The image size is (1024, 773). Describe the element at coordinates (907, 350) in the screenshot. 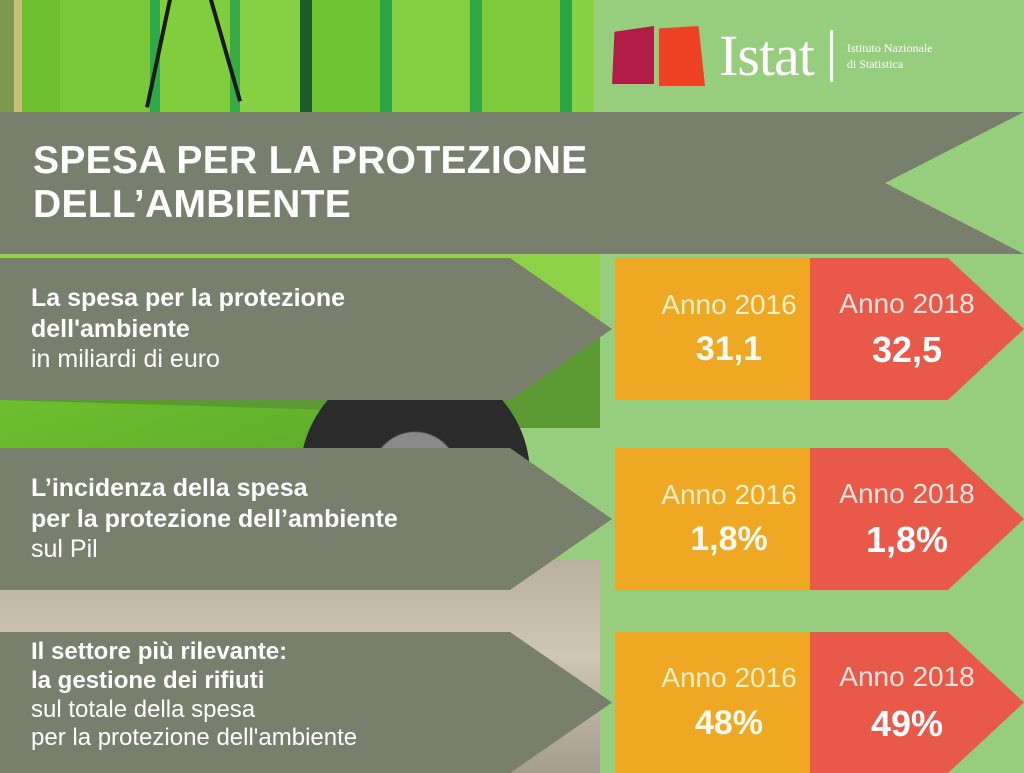

I see `stat-value-2018: 32,5` at that location.